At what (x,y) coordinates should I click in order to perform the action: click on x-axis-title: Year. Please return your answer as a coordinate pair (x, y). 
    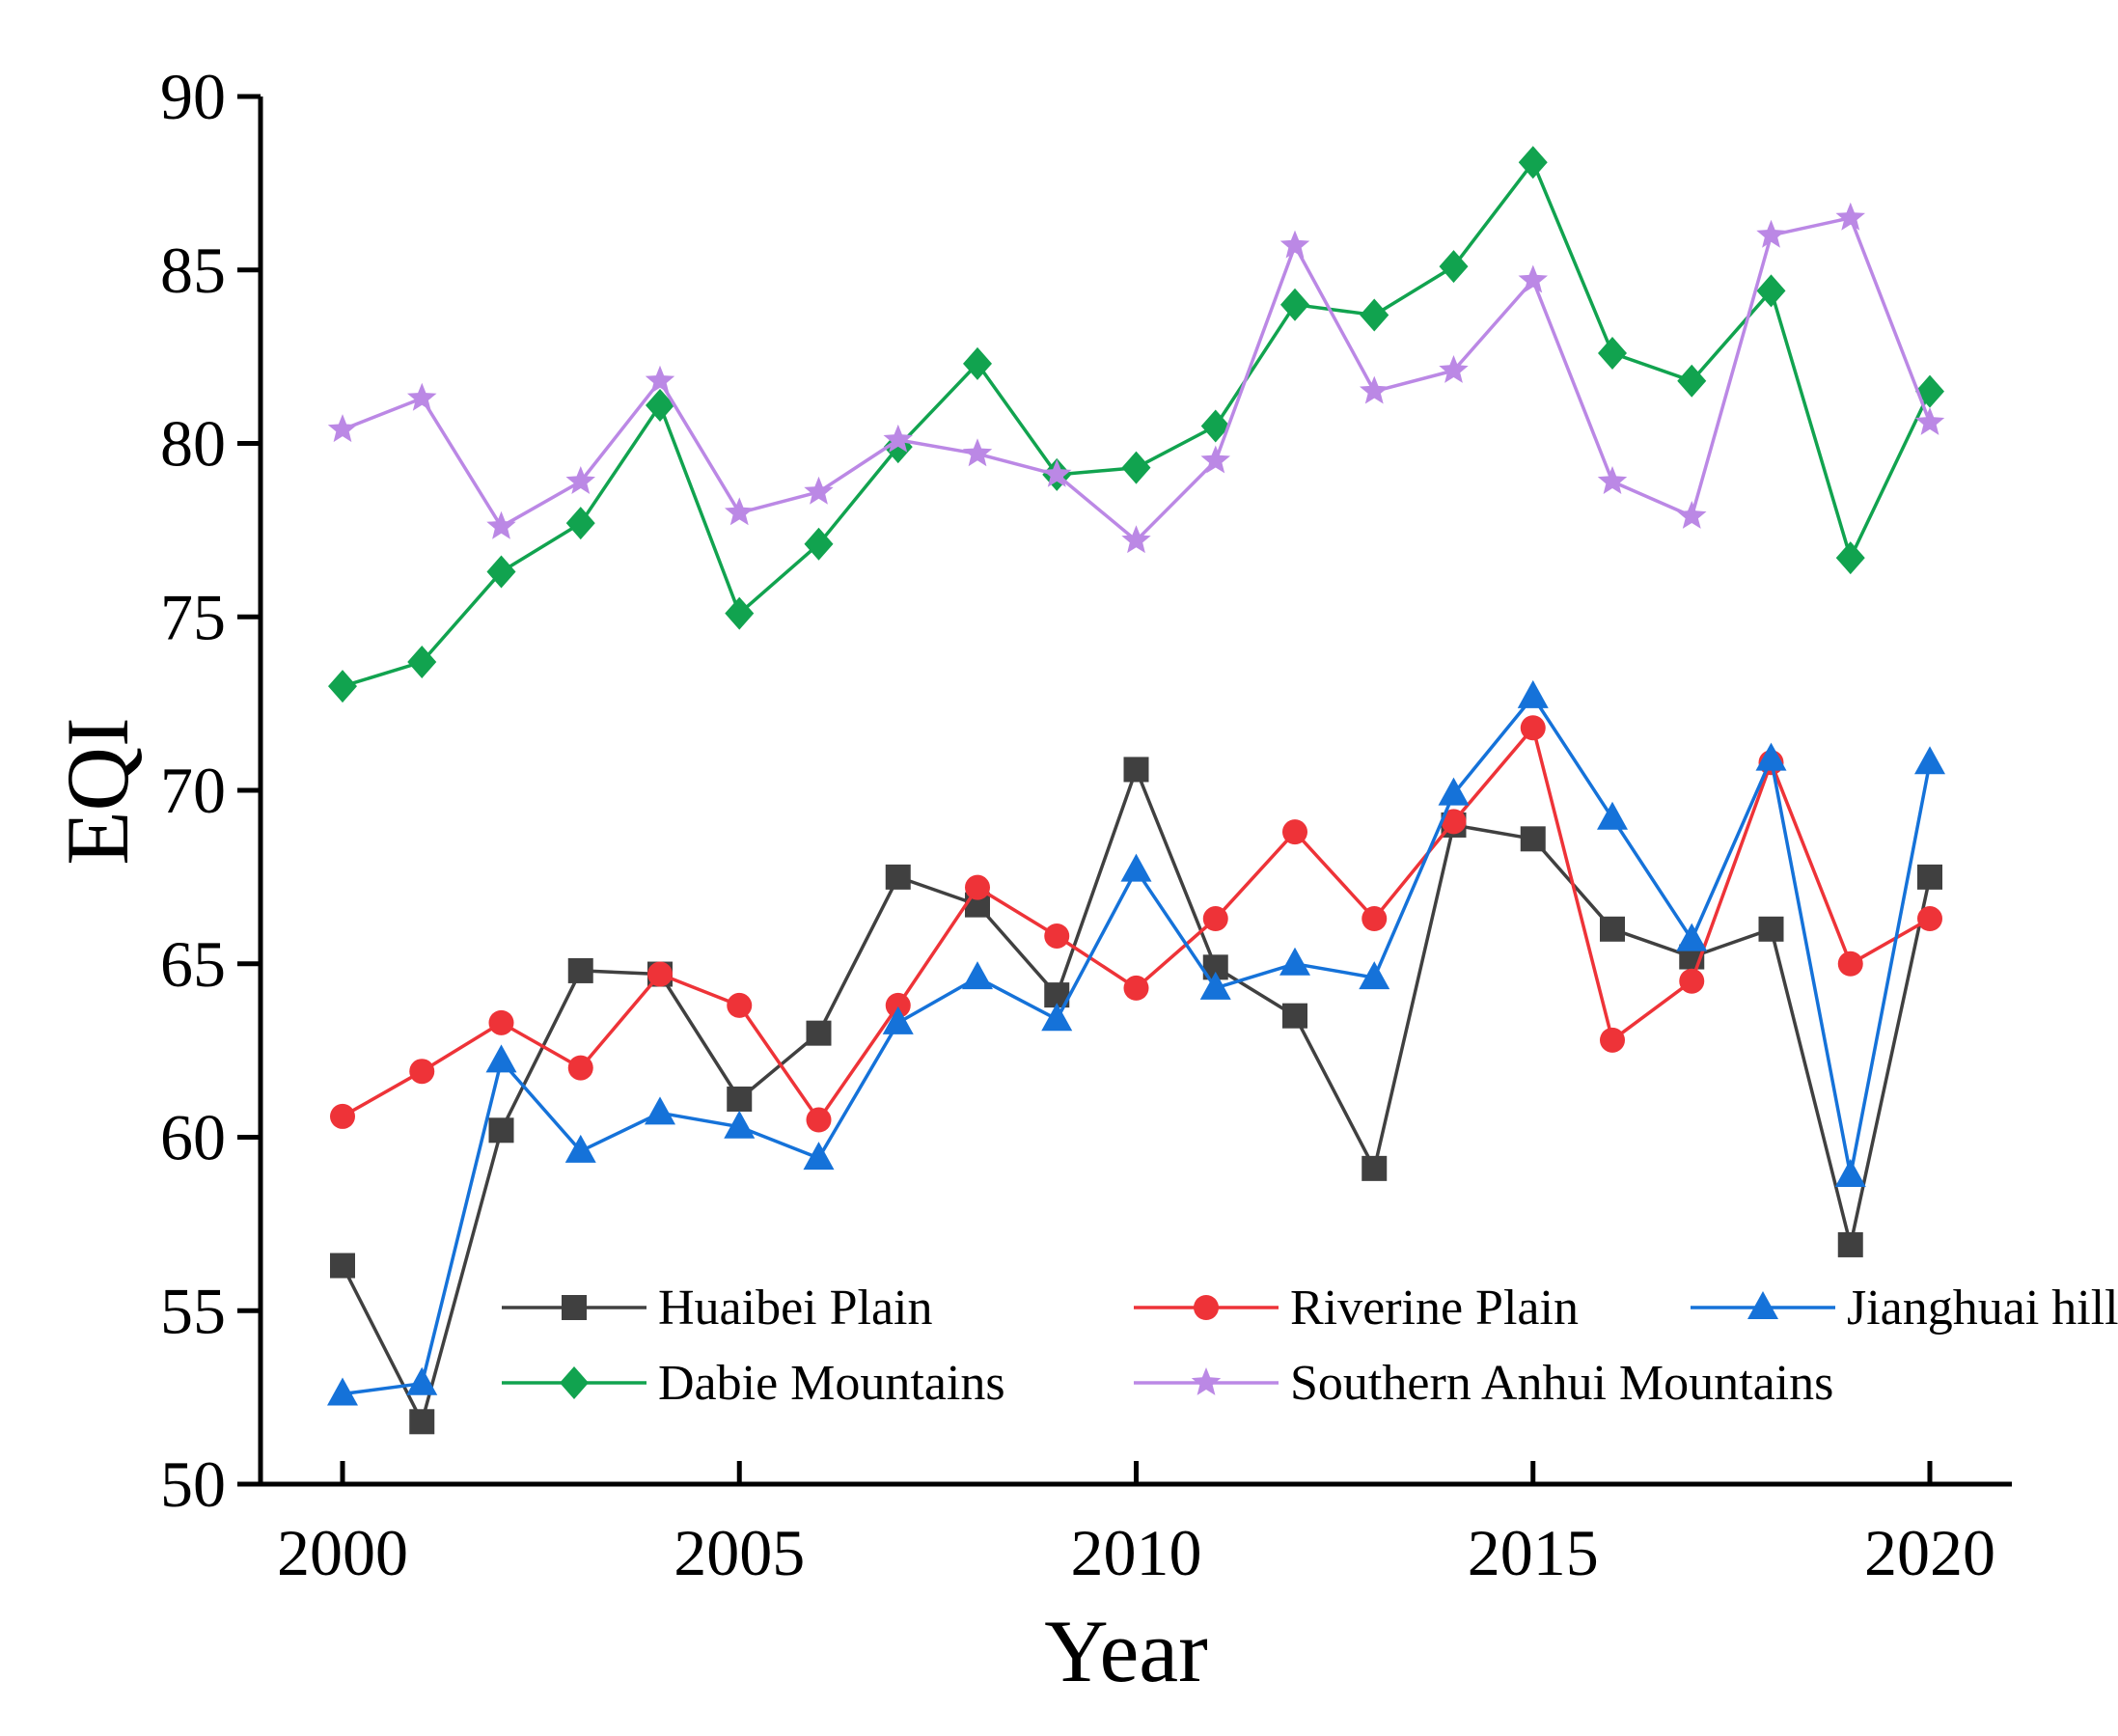
    Looking at the image, I should click on (1126, 1651).